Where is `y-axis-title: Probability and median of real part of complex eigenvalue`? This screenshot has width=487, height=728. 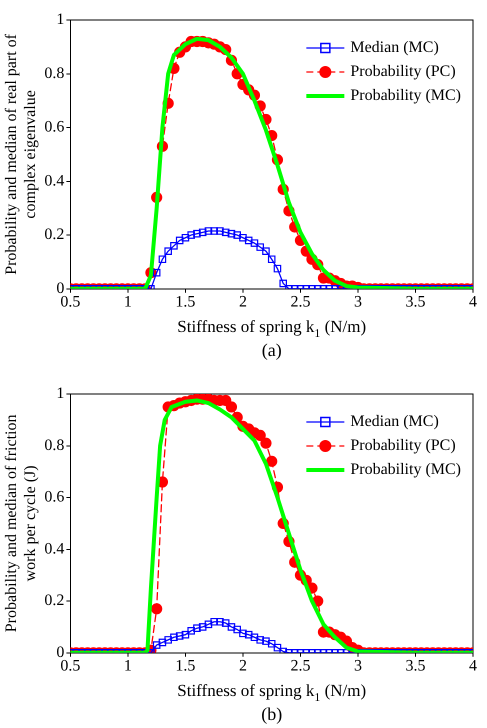 y-axis-title: Probability and median of real part of complex eigenvalue is located at coordinates (21, 154).